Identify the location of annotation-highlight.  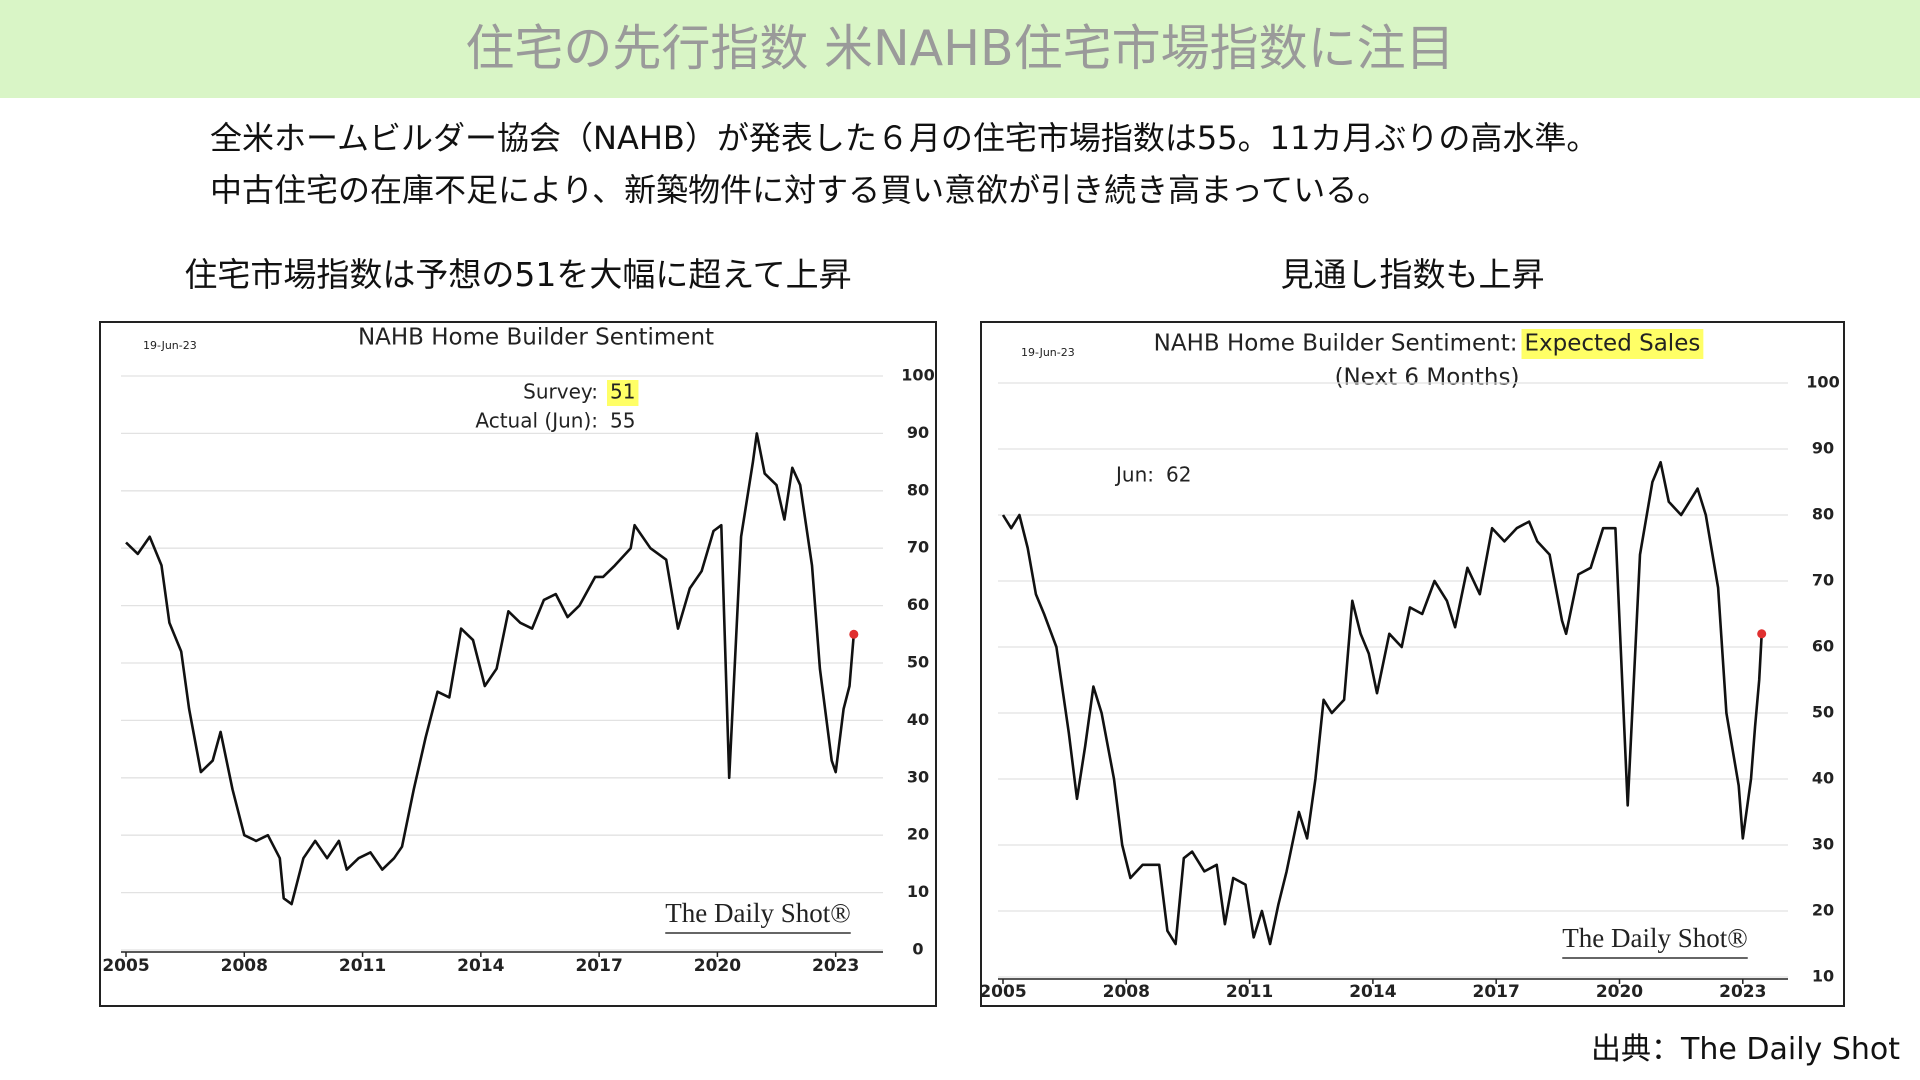
(623, 393).